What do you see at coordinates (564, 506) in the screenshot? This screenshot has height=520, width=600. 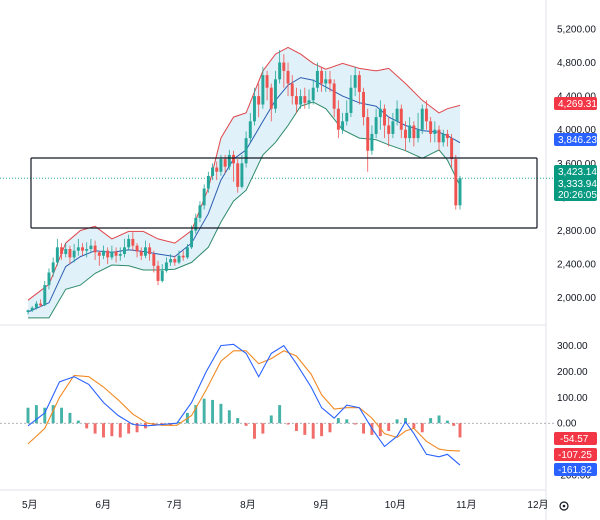 I see `settings-gear-icon` at bounding box center [564, 506].